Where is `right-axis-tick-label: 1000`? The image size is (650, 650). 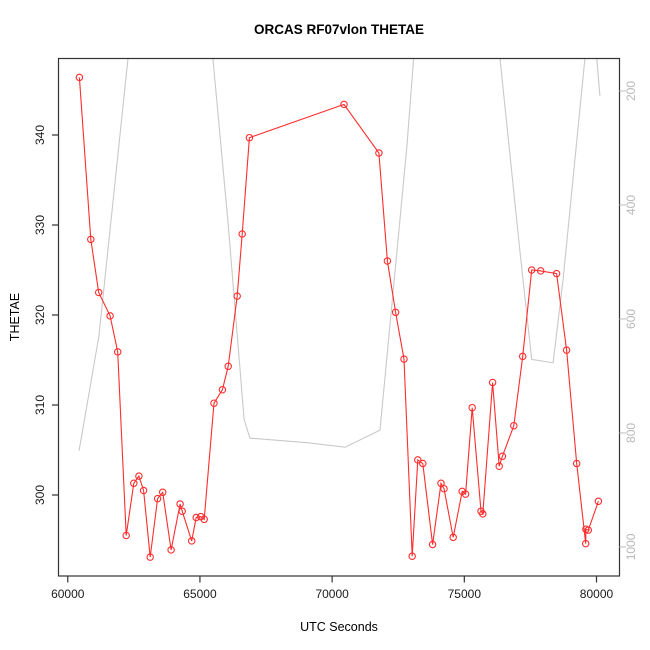 right-axis-tick-label: 1000 is located at coordinates (631, 546).